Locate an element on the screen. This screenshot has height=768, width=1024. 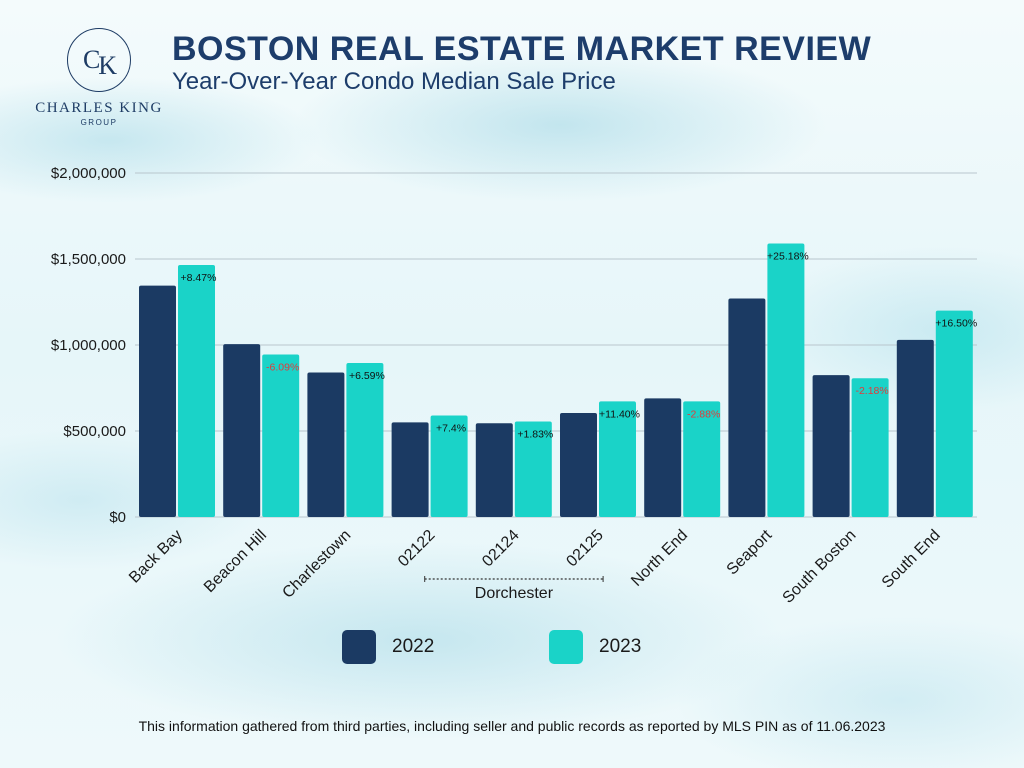
legend-item-2022: 2022 is located at coordinates (388, 647).